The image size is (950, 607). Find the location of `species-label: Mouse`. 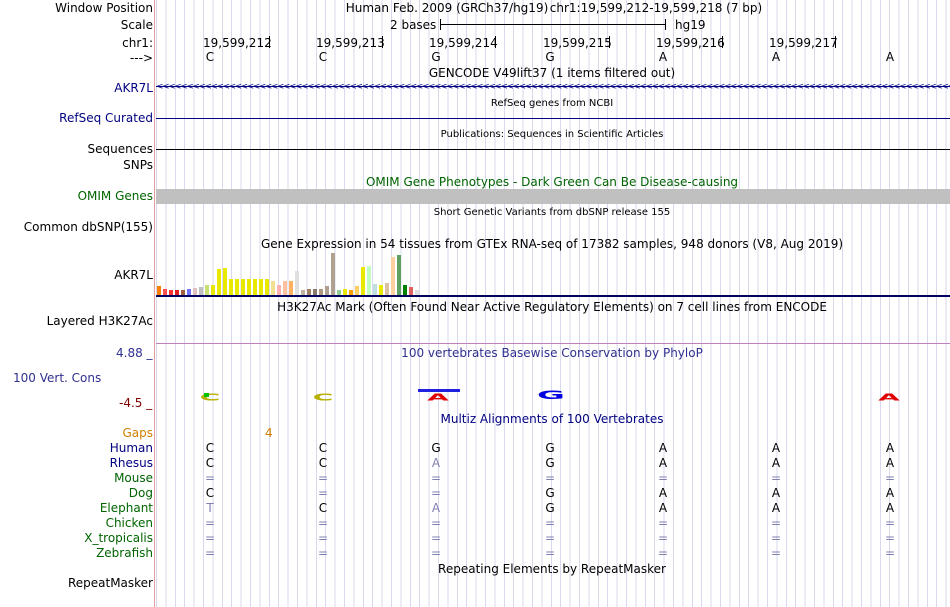

species-label: Mouse is located at coordinates (133, 478).